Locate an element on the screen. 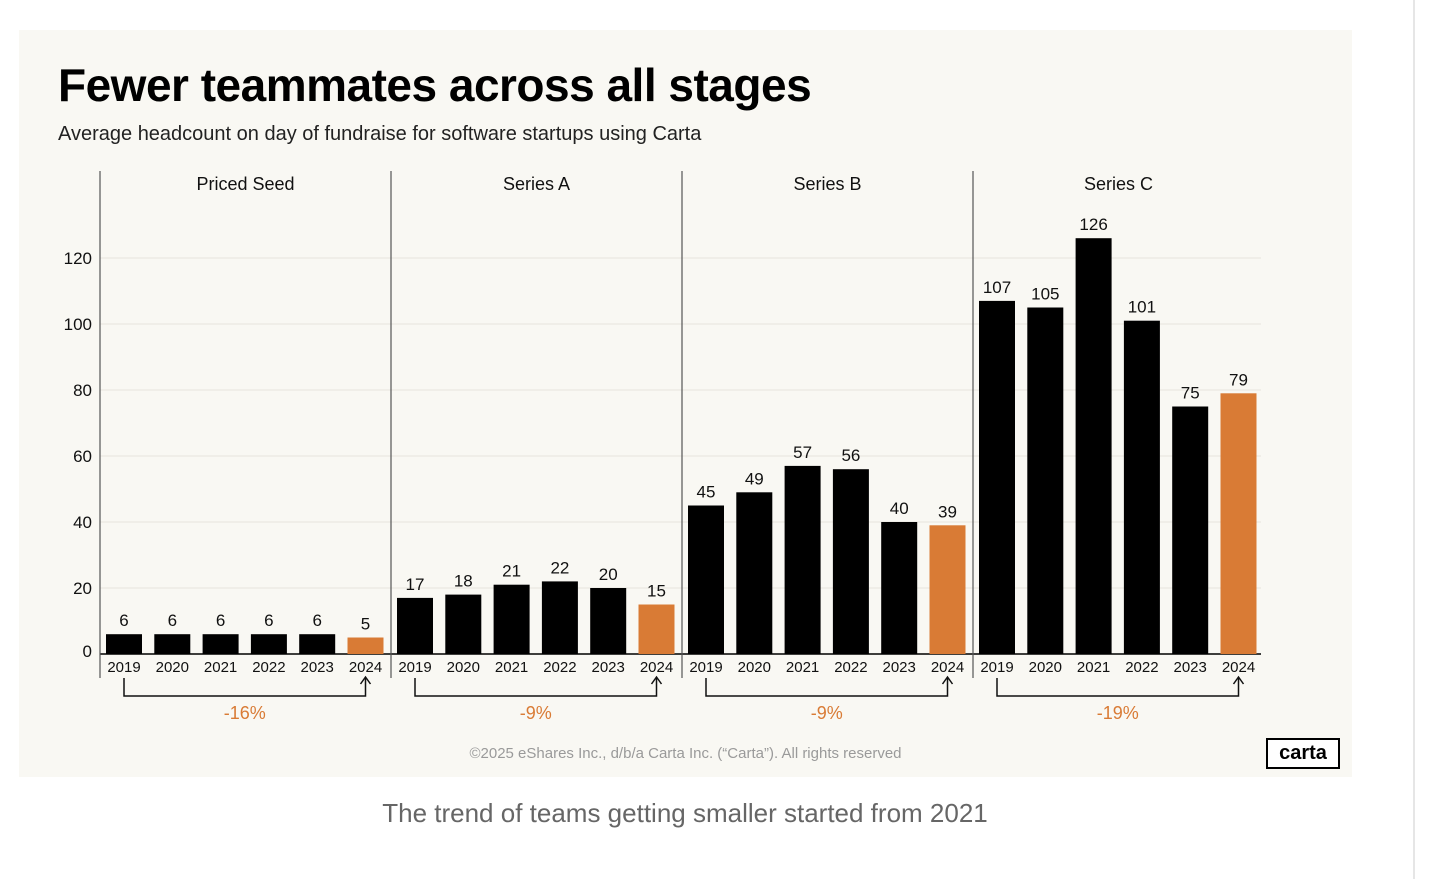  y-tick-label: 100 is located at coordinates (78, 324).